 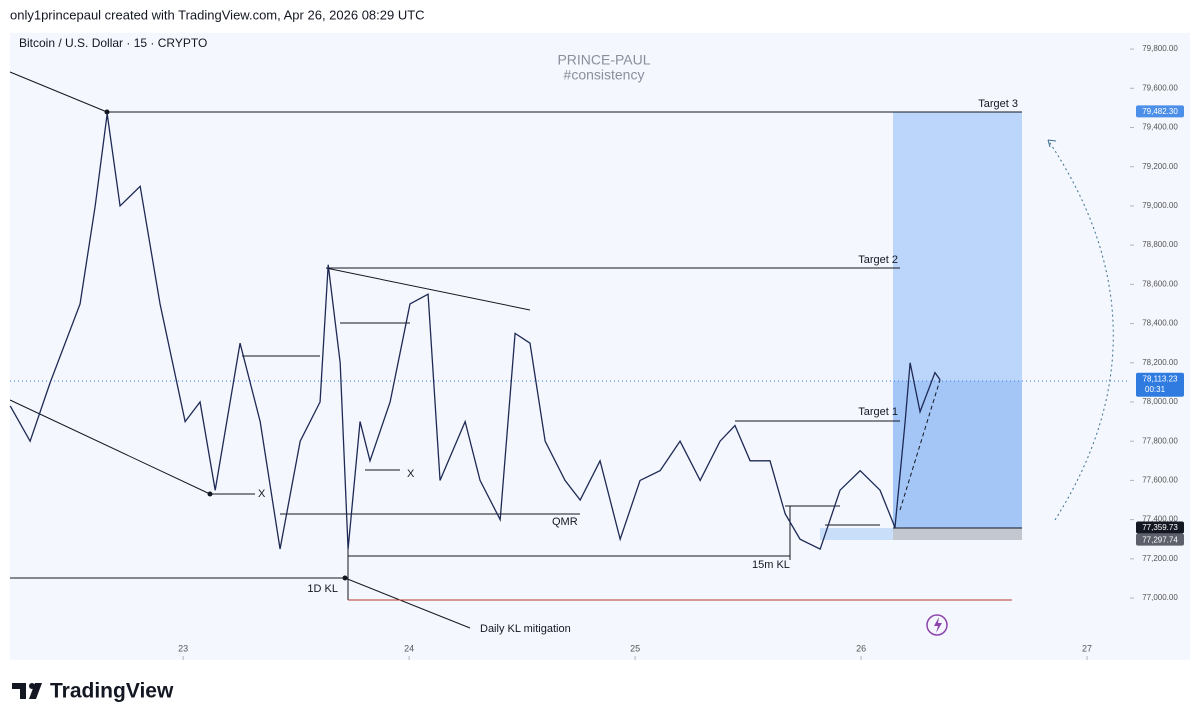 I want to click on y-tick-label: 79,200.00, so click(x=1160, y=166).